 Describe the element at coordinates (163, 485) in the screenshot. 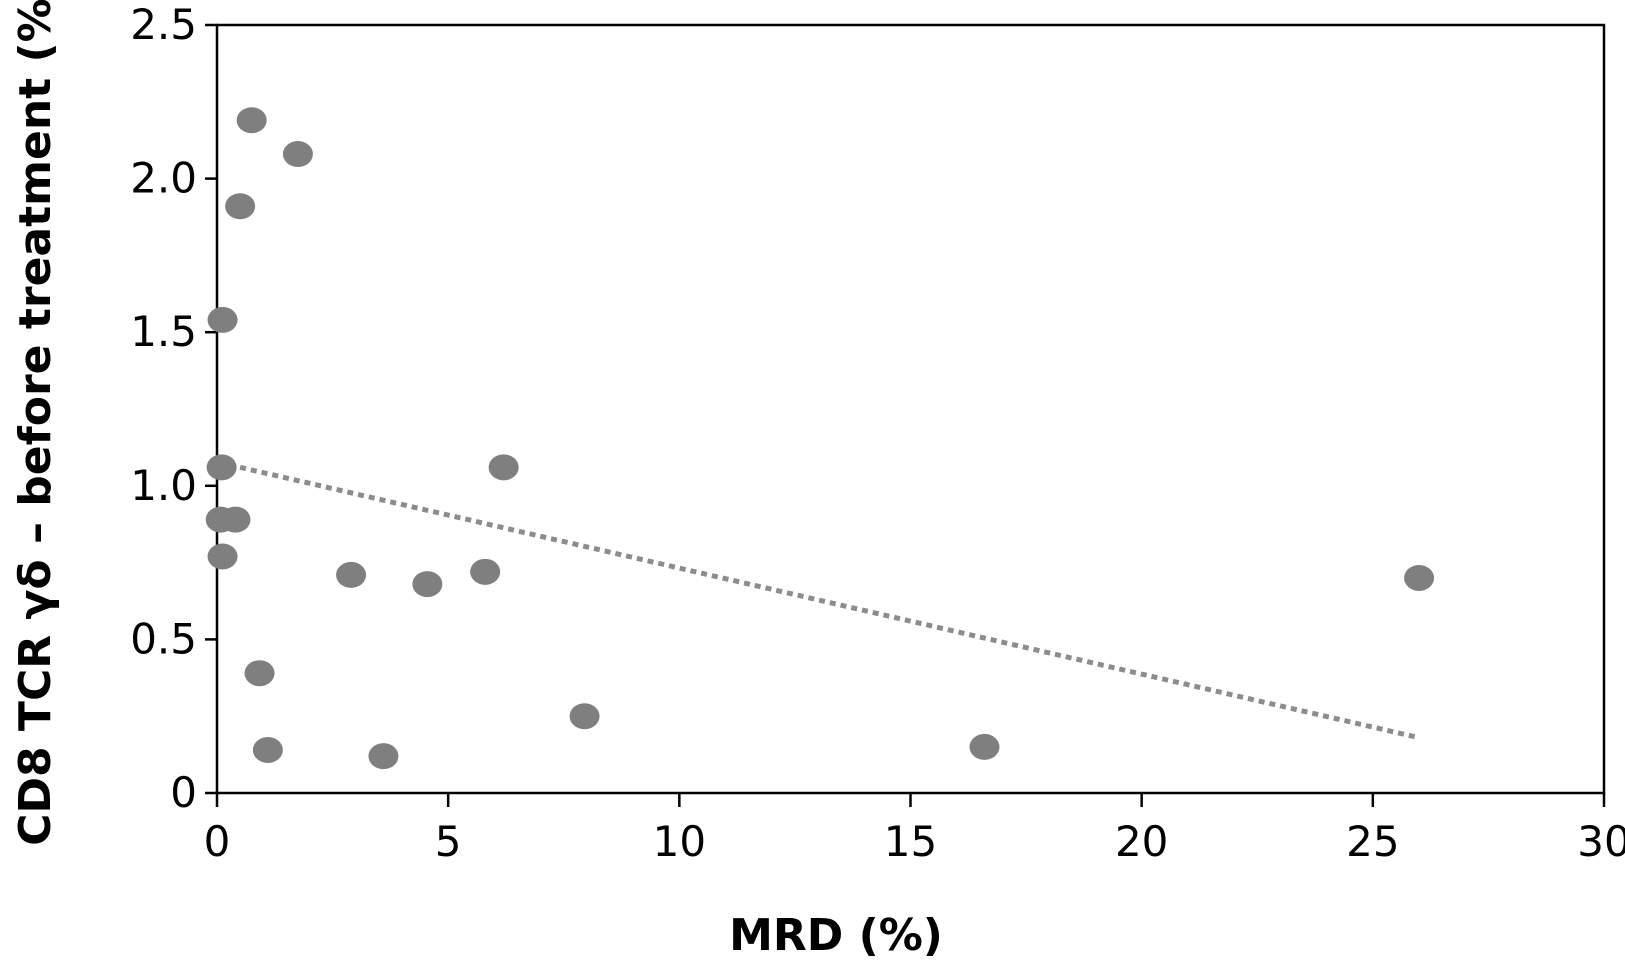

I see `y-tick-label: 1.0` at that location.